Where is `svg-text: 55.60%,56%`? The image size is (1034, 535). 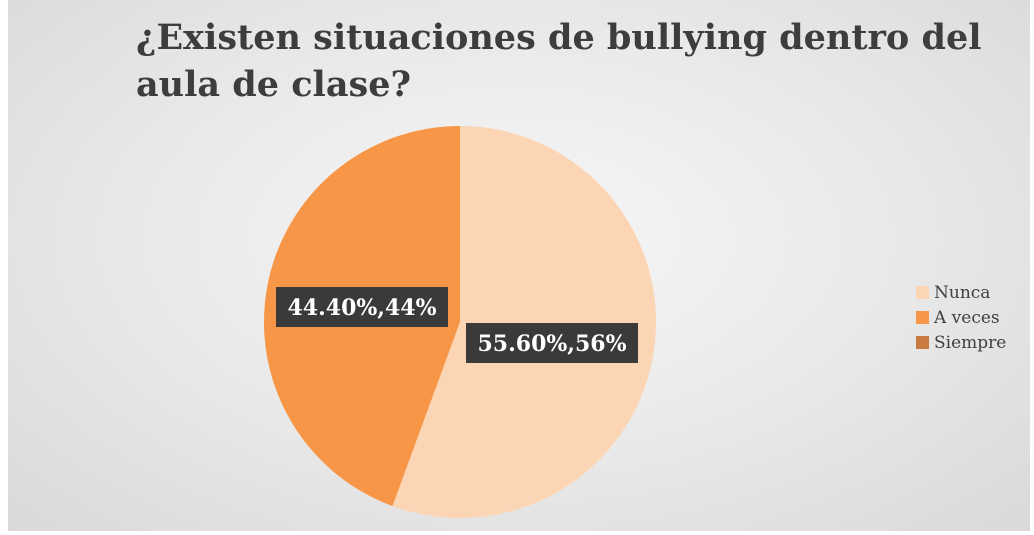 svg-text: 55.60%,56% is located at coordinates (552, 344).